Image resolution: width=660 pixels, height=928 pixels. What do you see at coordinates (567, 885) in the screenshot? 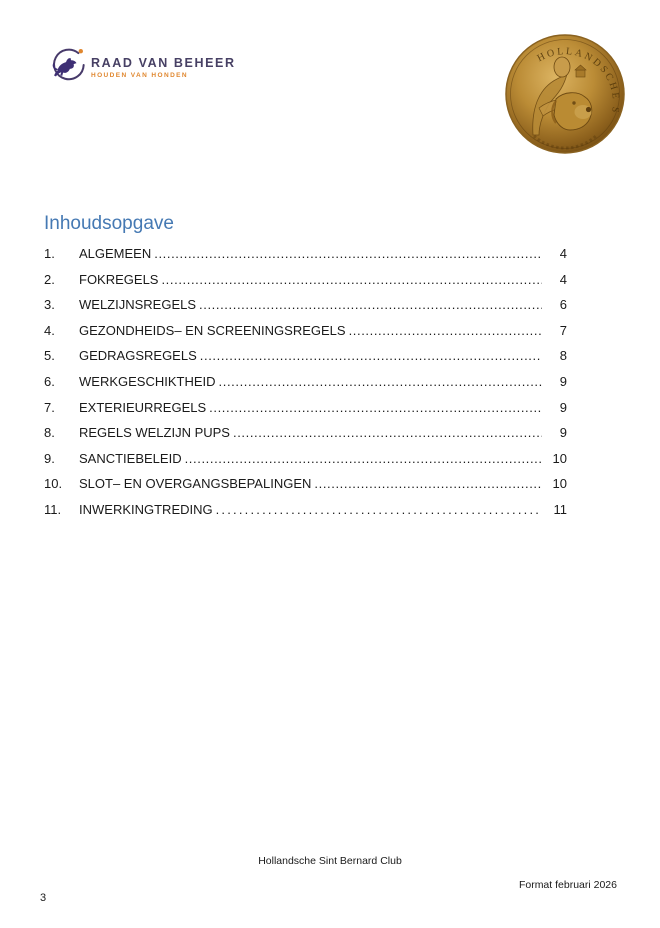
I see `footer-format-label: Format februari 2026` at bounding box center [567, 885].